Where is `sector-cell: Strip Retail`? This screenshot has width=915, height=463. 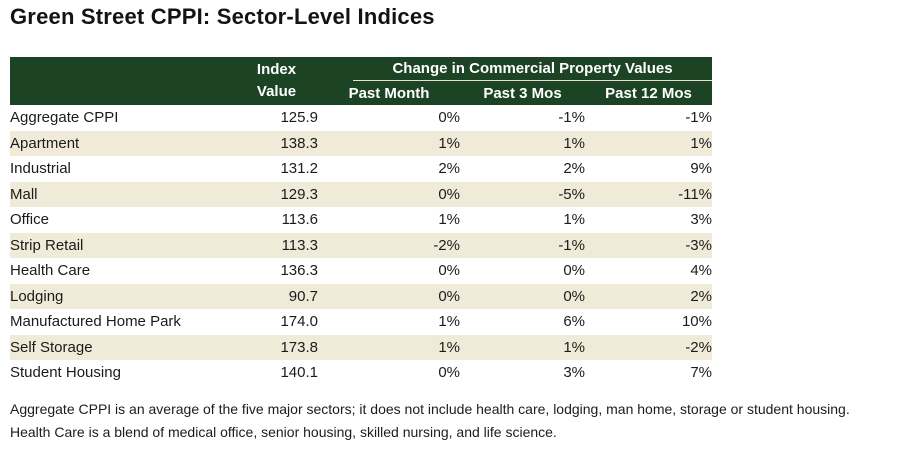
sector-cell: Strip Retail is located at coordinates (122, 245).